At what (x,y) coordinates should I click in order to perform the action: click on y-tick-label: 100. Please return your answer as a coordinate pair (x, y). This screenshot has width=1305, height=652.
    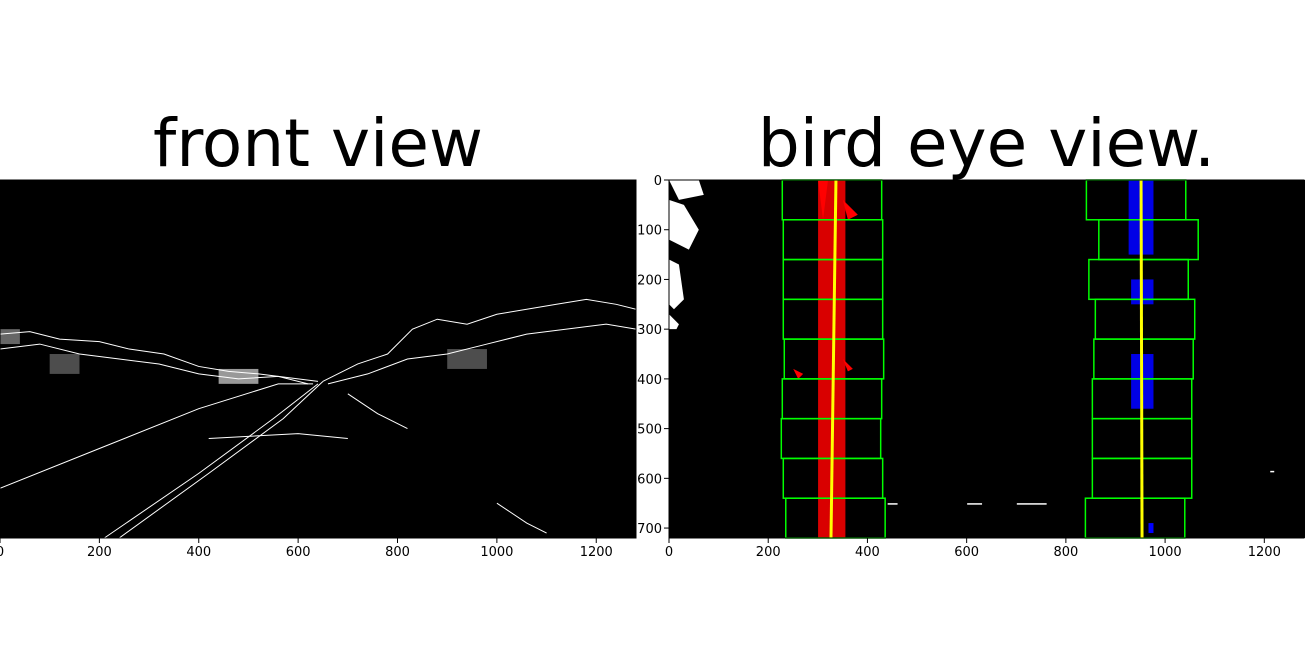
    Looking at the image, I should click on (649, 231).